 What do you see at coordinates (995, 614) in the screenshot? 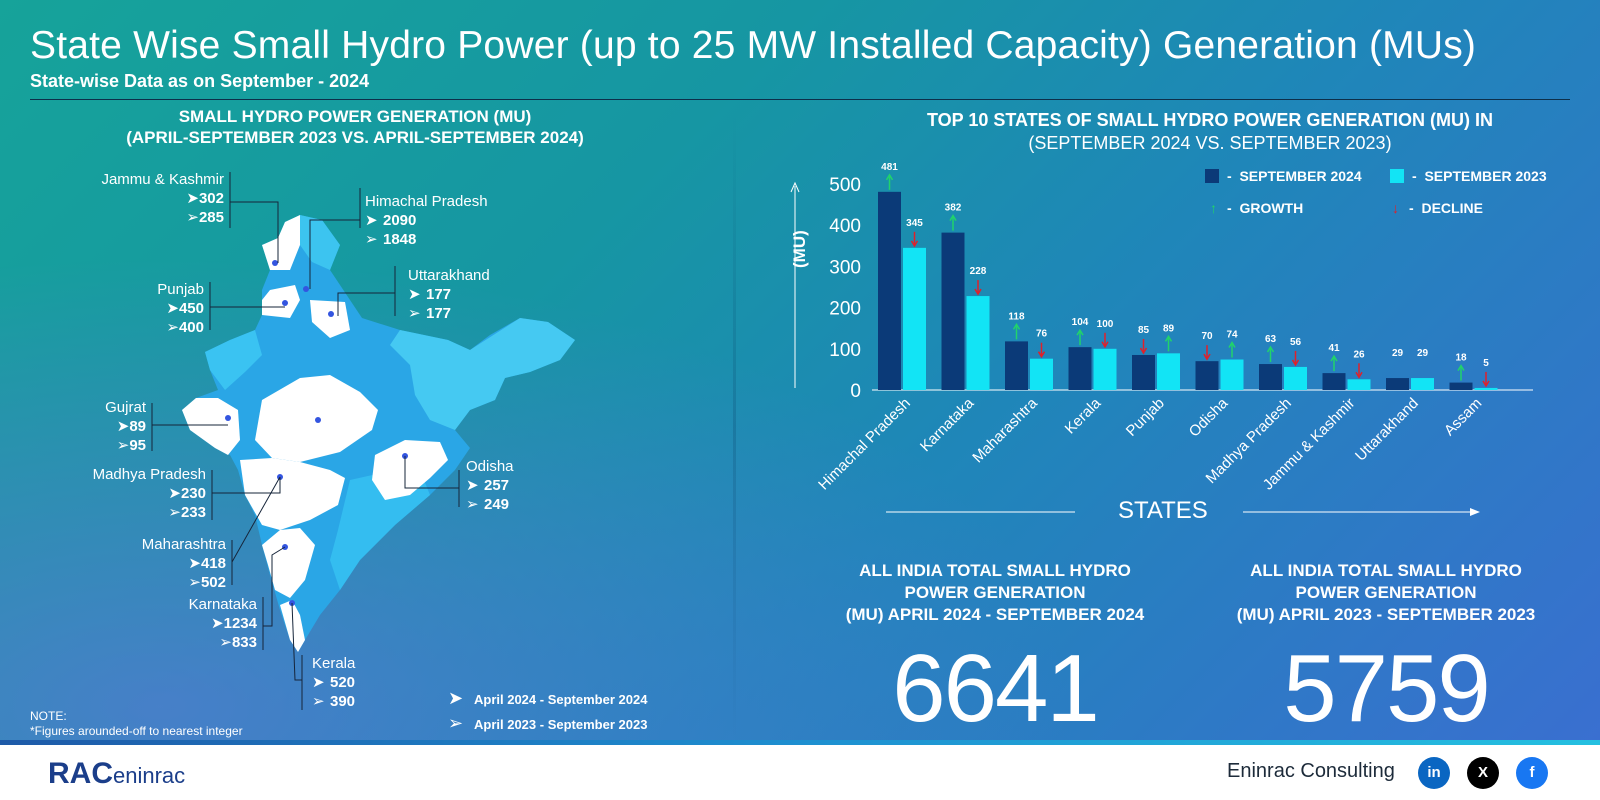
I see `total-heading-line: (MU) APRIL 2024 - SEPTEMBER 2024` at bounding box center [995, 614].